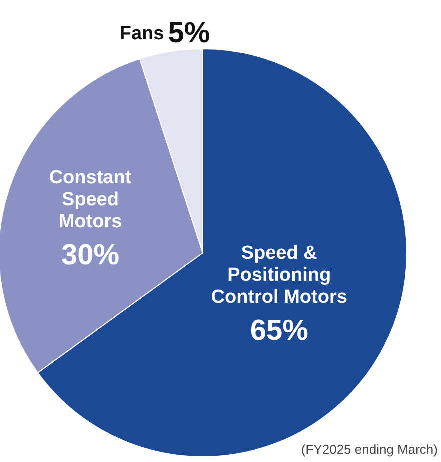  I want to click on data-label: 30%, so click(90, 255).